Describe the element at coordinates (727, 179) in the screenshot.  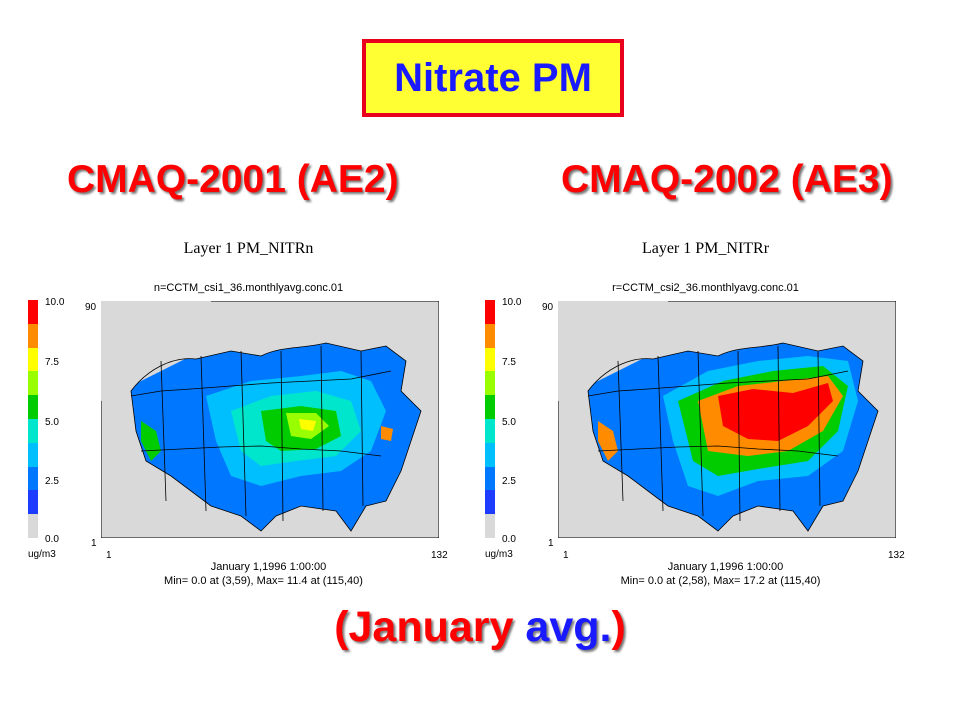
I see `right-model-heading: CMAQ-2002 (AE3)` at that location.